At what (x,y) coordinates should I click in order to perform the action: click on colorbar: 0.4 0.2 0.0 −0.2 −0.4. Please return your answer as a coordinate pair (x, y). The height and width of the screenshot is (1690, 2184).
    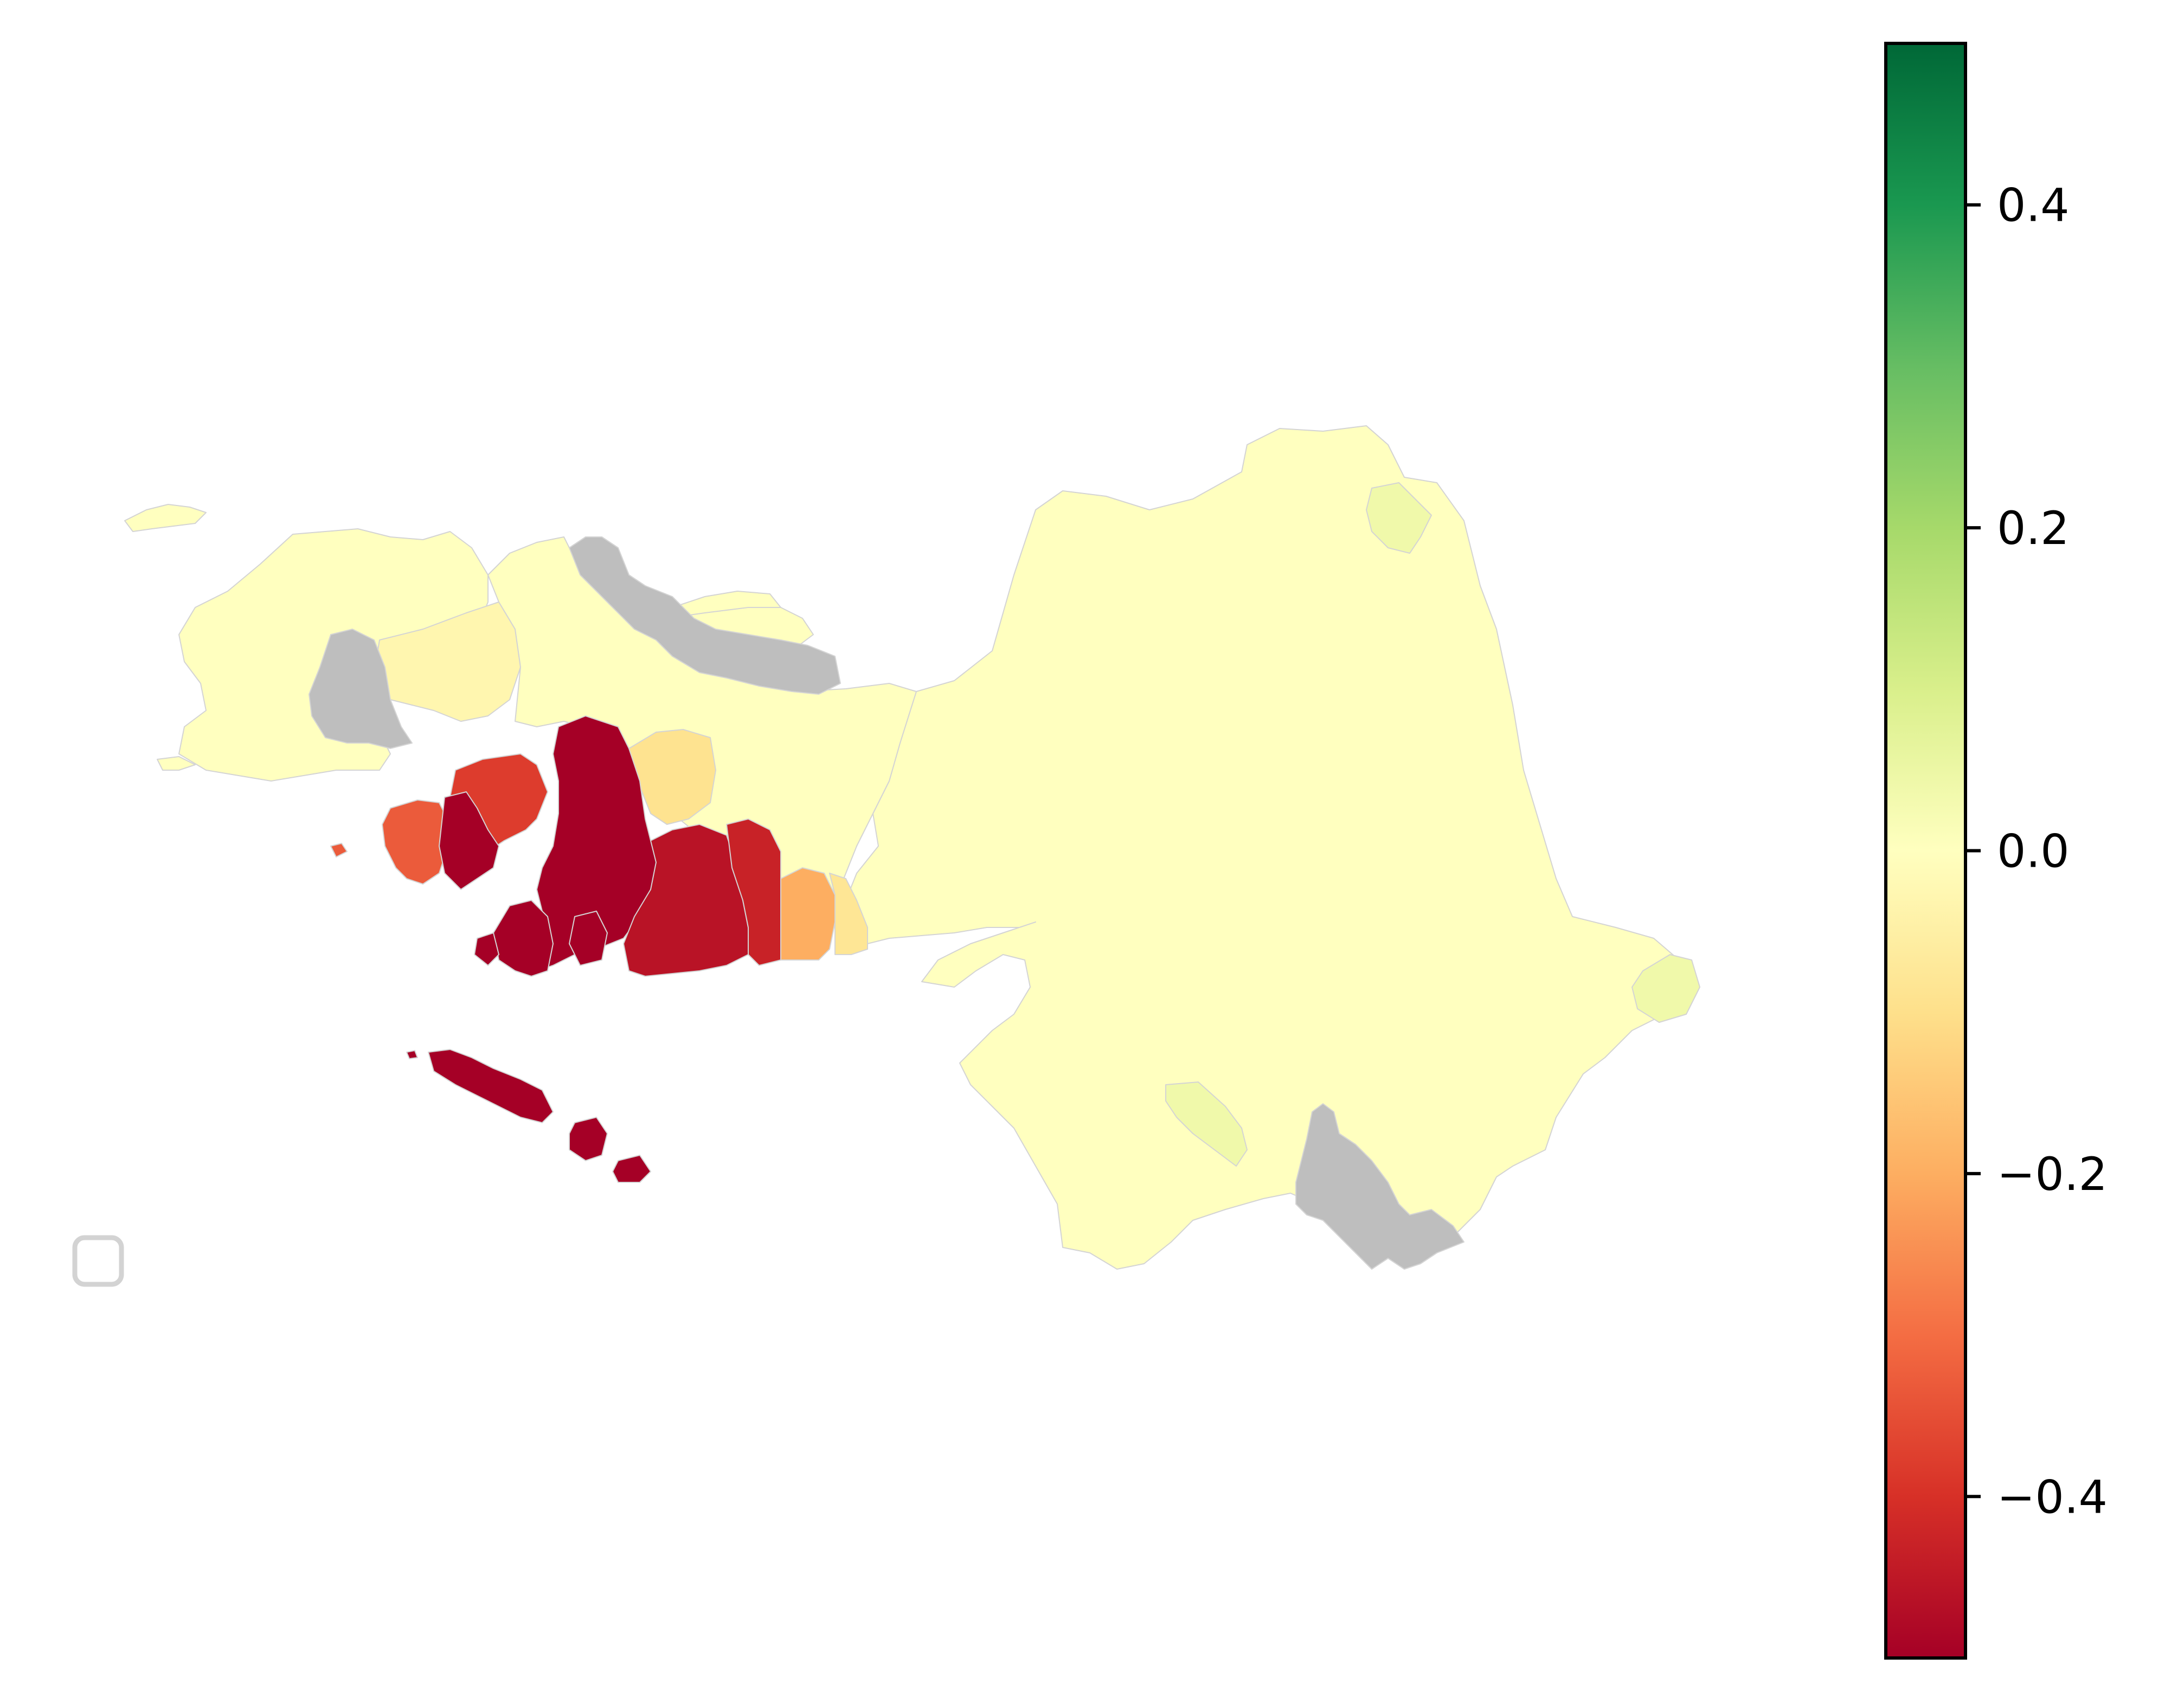
    Looking at the image, I should click on (1996, 851).